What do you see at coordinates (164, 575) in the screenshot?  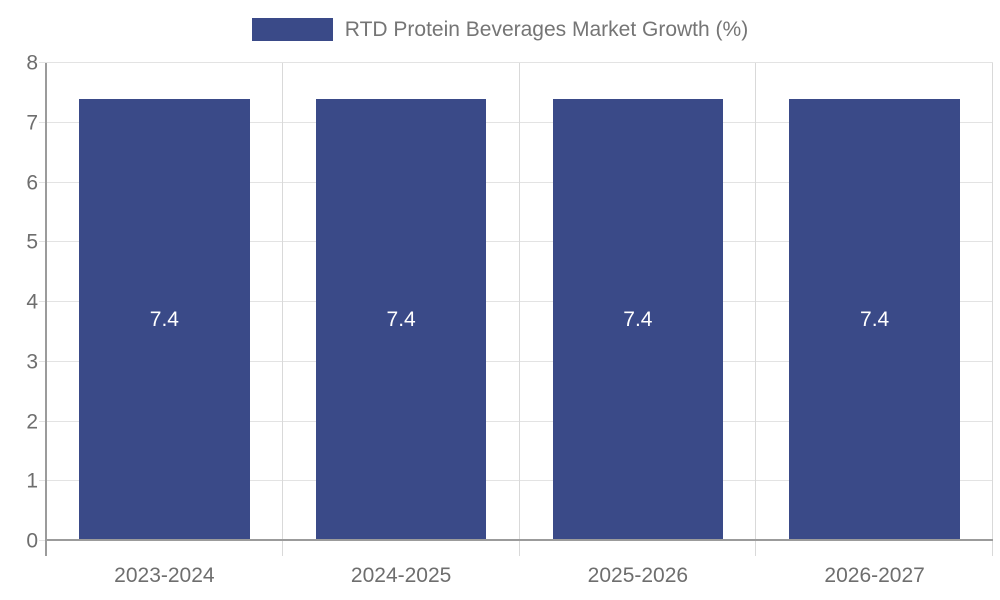 I see `x-axis-tick-label: 2023-2024` at bounding box center [164, 575].